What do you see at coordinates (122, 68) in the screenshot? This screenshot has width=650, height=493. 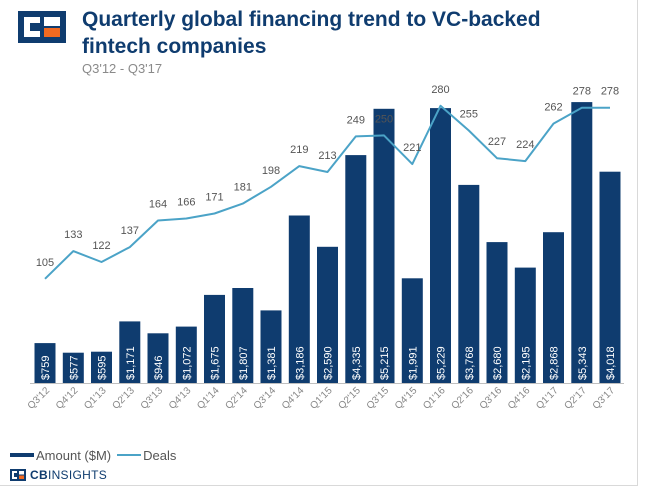 I see `chart-subtitle: Q3'12 - Q3'17` at bounding box center [122, 68].